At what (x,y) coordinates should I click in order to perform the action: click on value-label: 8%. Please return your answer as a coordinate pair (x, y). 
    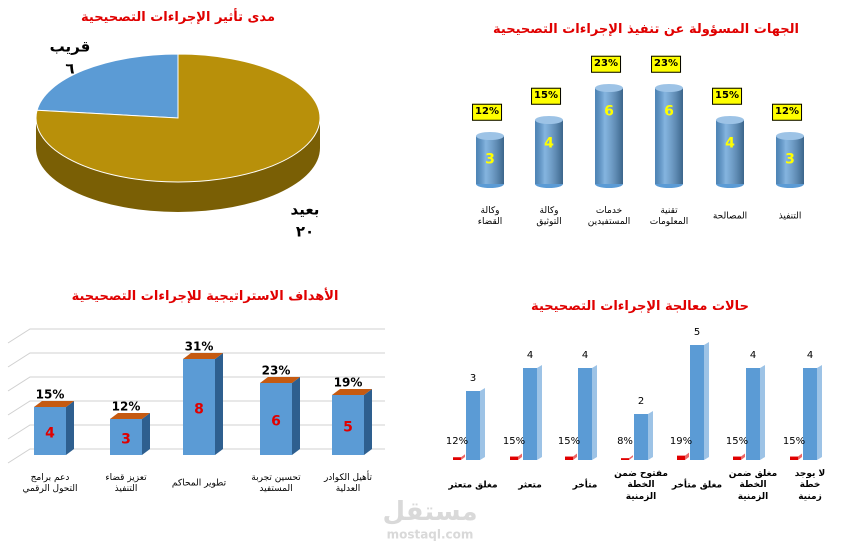
    Looking at the image, I should click on (625, 441).